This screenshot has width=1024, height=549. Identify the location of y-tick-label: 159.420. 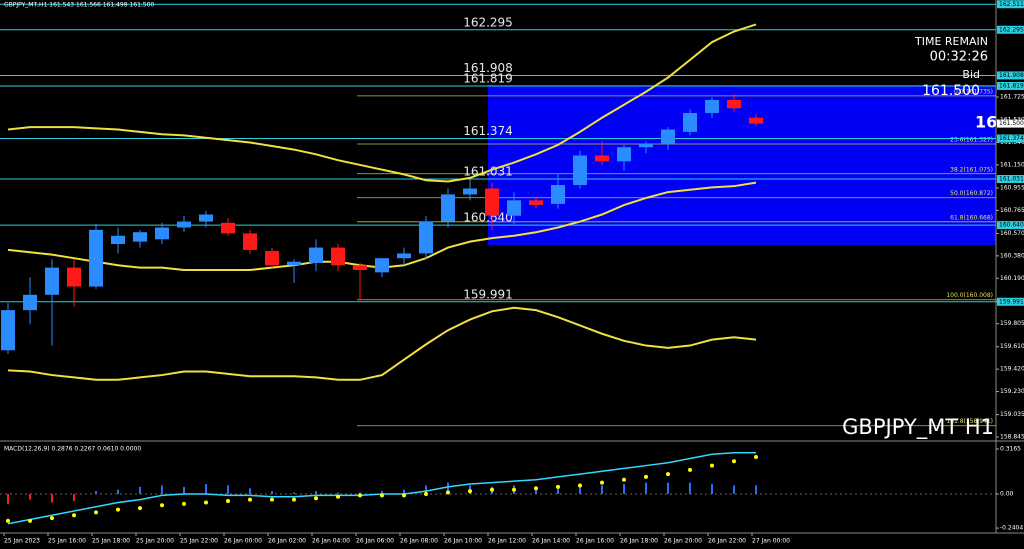
(1012, 369).